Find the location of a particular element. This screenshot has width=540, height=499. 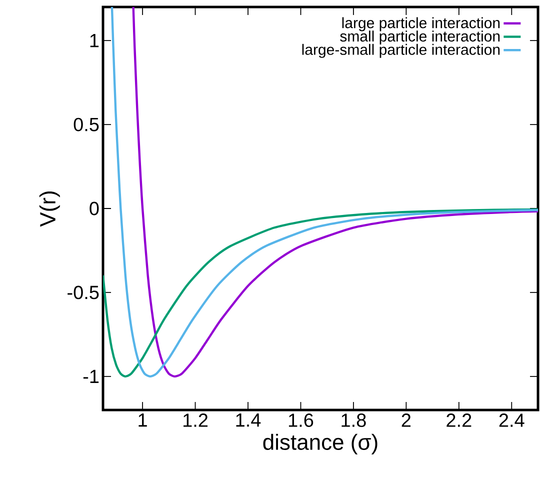

y-tick-label: -0.5 is located at coordinates (83, 293).